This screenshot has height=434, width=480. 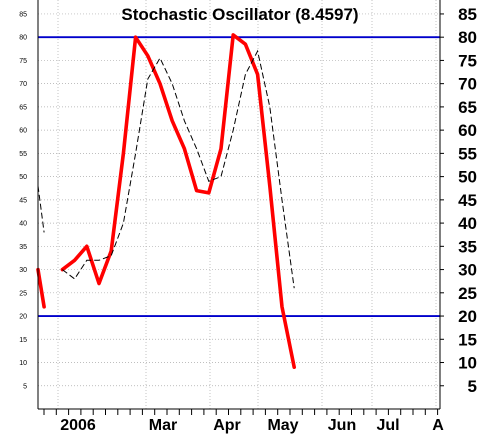 What do you see at coordinates (23, 200) in the screenshot?
I see `y-tick-label-left: 45` at bounding box center [23, 200].